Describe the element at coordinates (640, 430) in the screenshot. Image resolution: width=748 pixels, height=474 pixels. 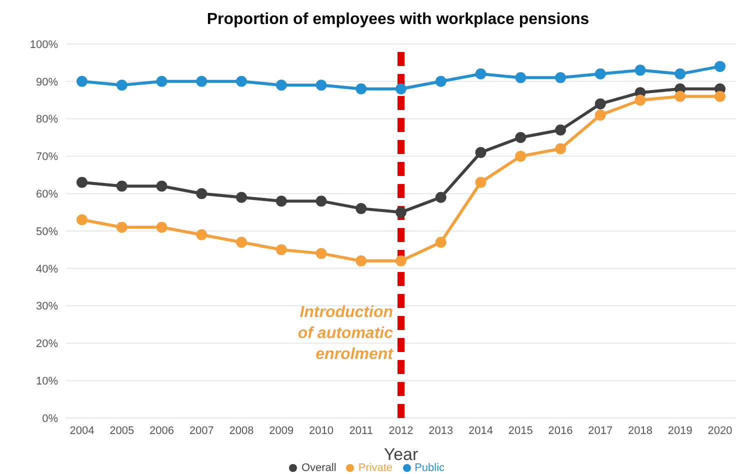
I see `x-tick-label: 2018` at that location.